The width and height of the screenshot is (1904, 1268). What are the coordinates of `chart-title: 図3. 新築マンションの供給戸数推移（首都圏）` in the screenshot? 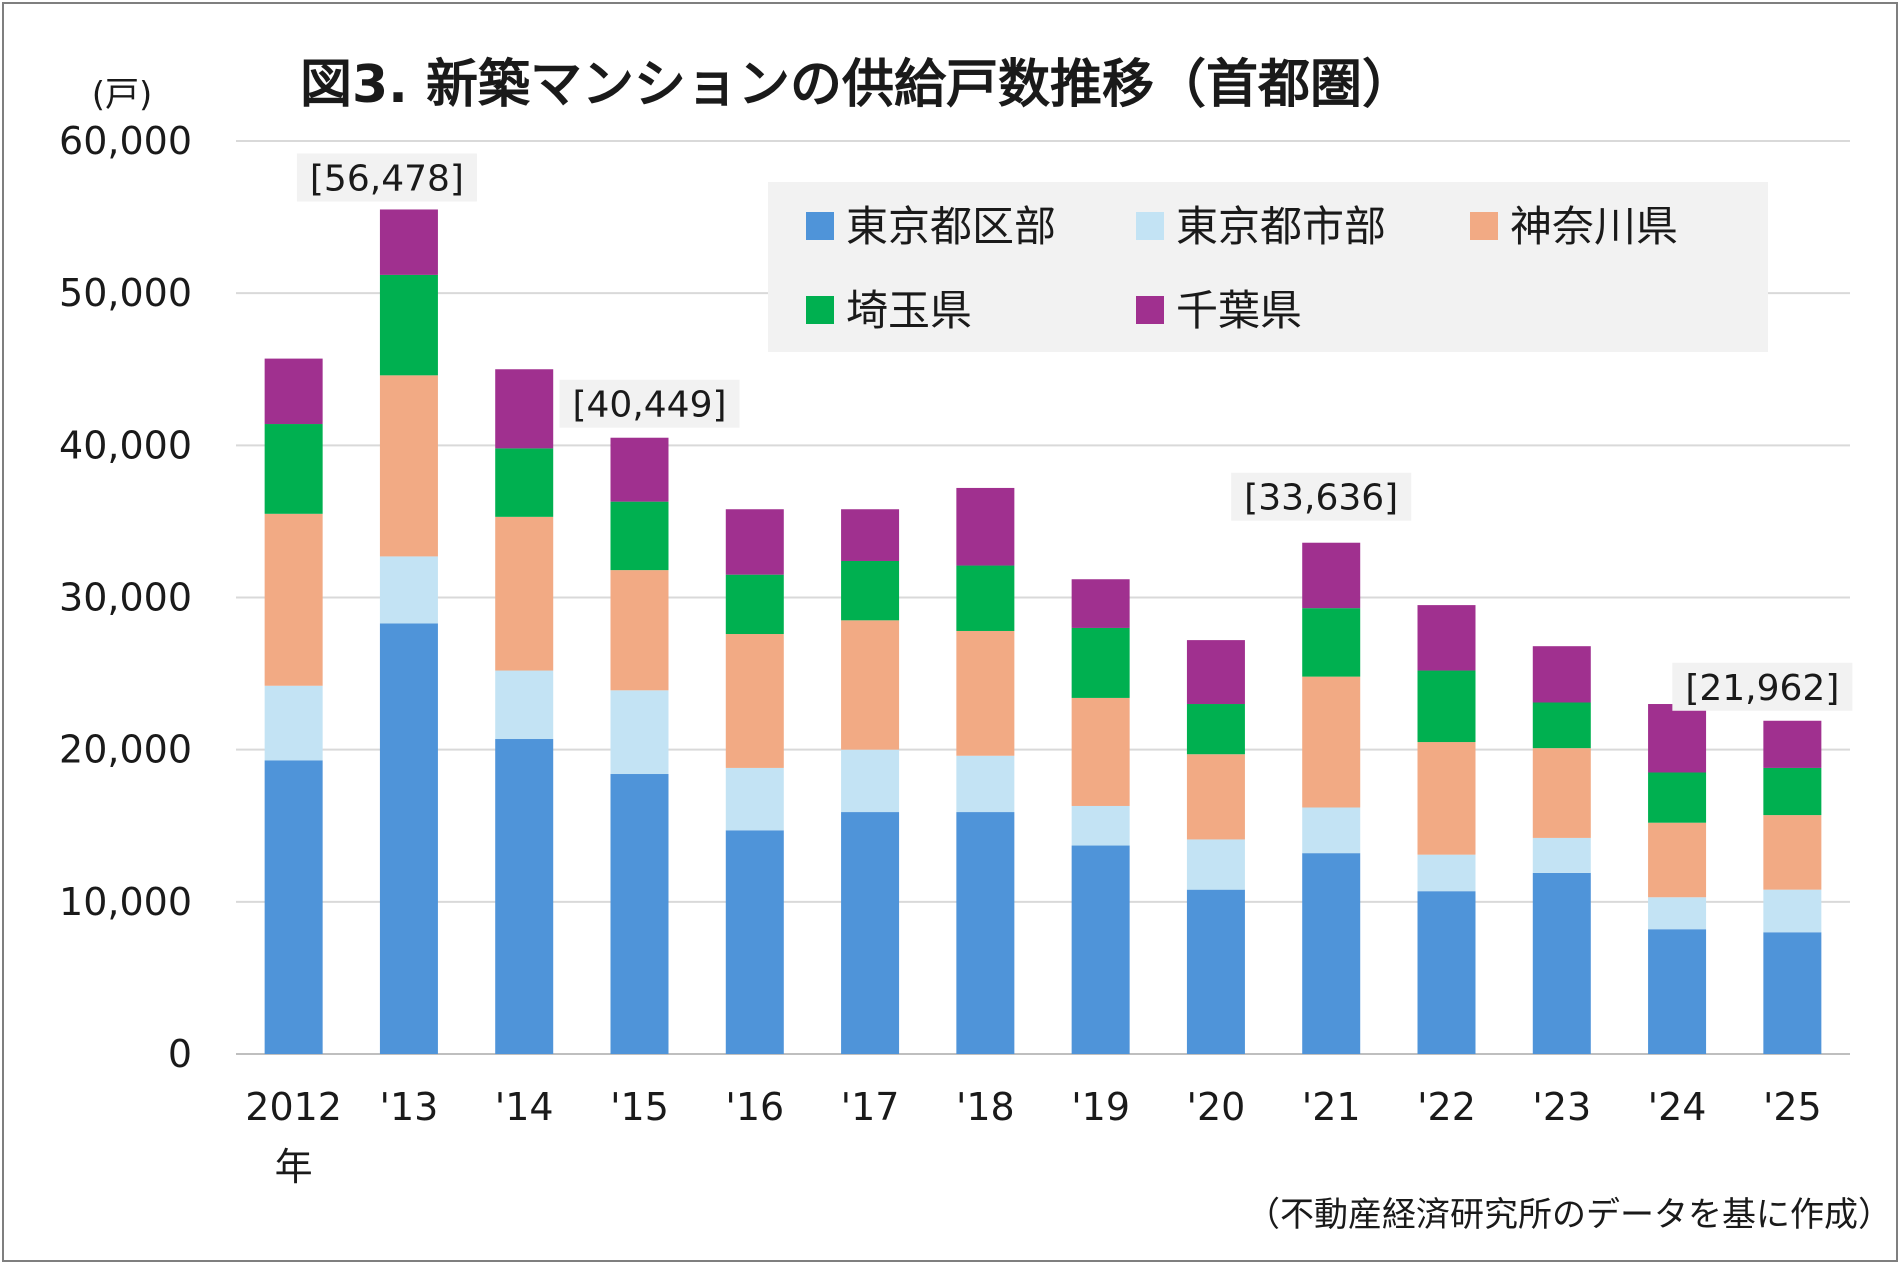 It's located at (857, 85).